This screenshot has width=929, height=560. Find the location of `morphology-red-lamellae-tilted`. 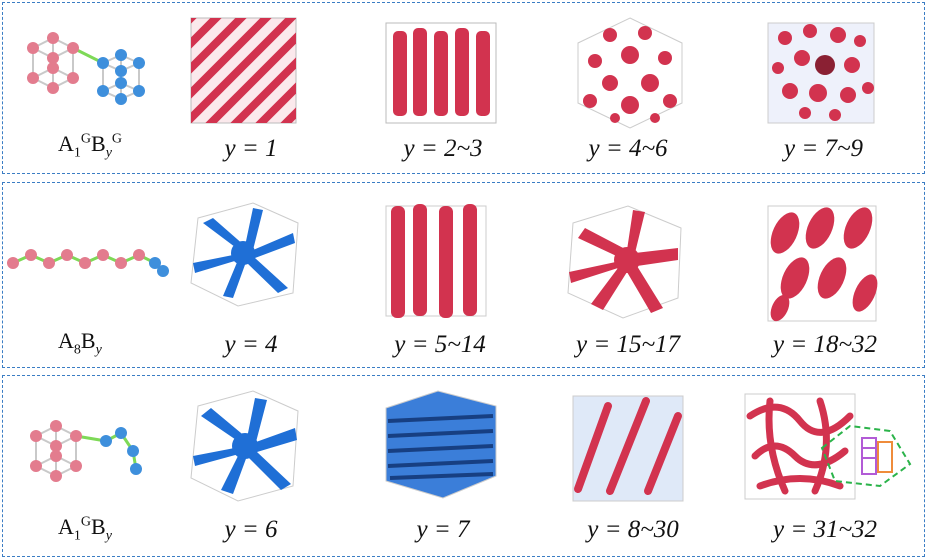

morphology-red-lamellae-tilted is located at coordinates (628, 448).